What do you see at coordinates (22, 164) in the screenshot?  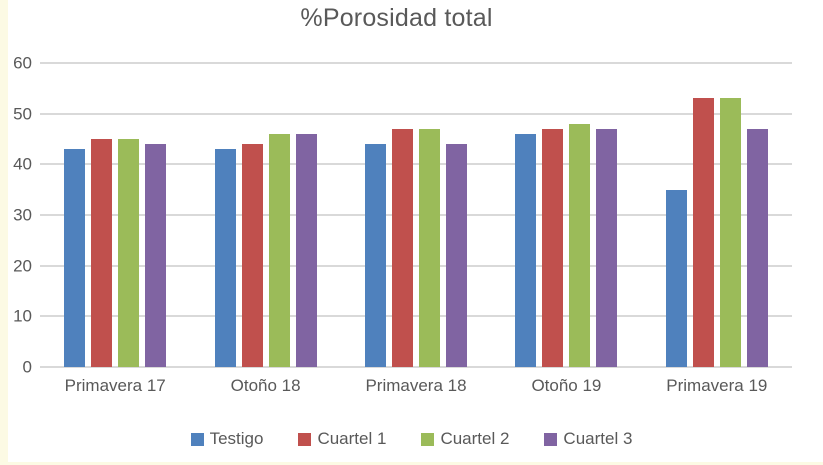 I see `y-tick-label-40: 40` at bounding box center [22, 164].